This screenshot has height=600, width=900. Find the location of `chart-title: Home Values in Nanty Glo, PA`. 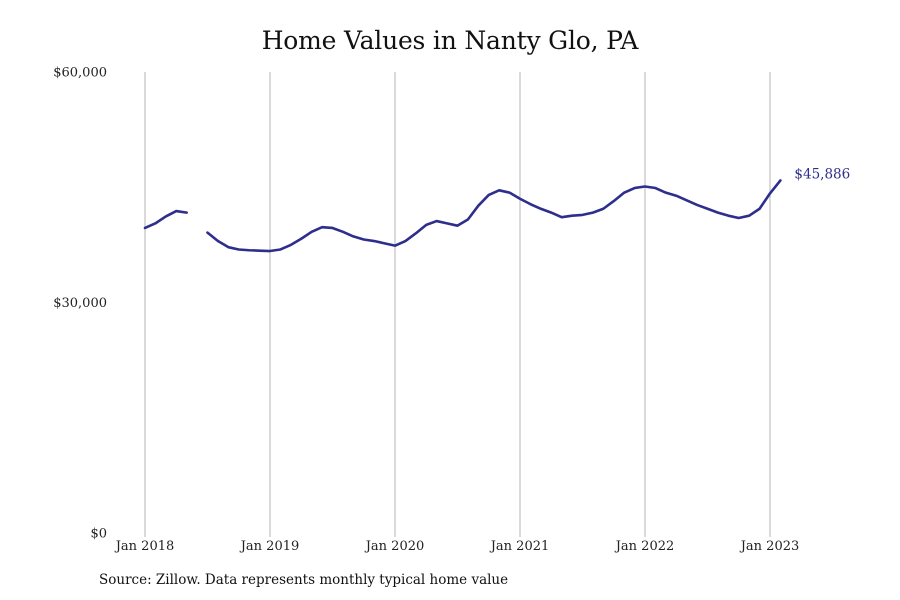

chart-title: Home Values in Nanty Glo, PA is located at coordinates (450, 40).